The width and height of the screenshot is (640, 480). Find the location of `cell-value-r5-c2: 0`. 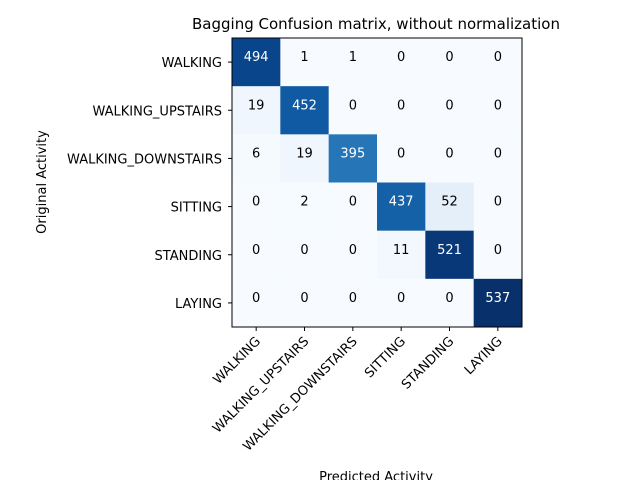

cell-value-r5-c2: 0 is located at coordinates (353, 298).